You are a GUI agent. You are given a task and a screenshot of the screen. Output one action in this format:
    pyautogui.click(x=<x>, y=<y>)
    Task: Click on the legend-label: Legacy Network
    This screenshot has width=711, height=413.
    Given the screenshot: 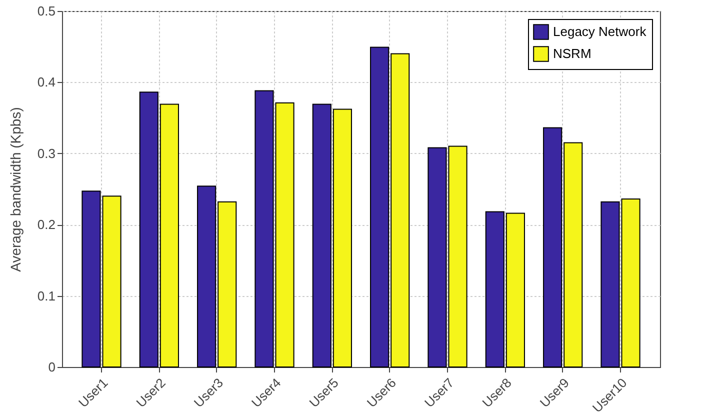 What is the action you would take?
    pyautogui.click(x=600, y=31)
    